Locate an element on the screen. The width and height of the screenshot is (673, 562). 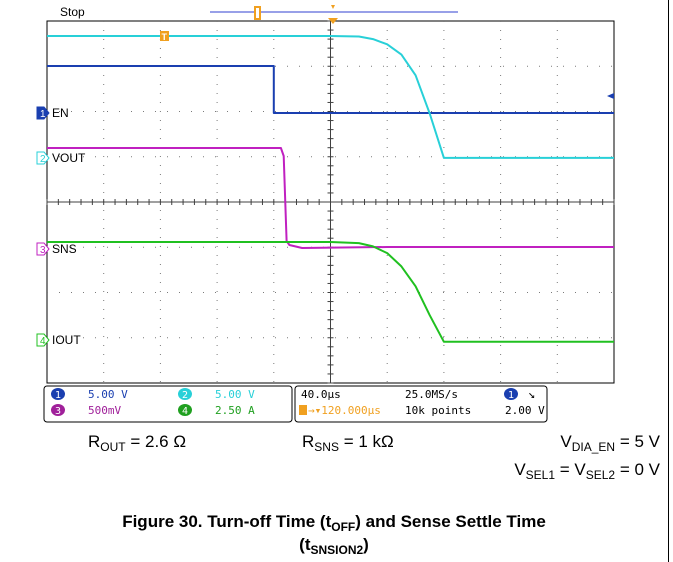
channel-4-scale: 2.50 A is located at coordinates (235, 410).